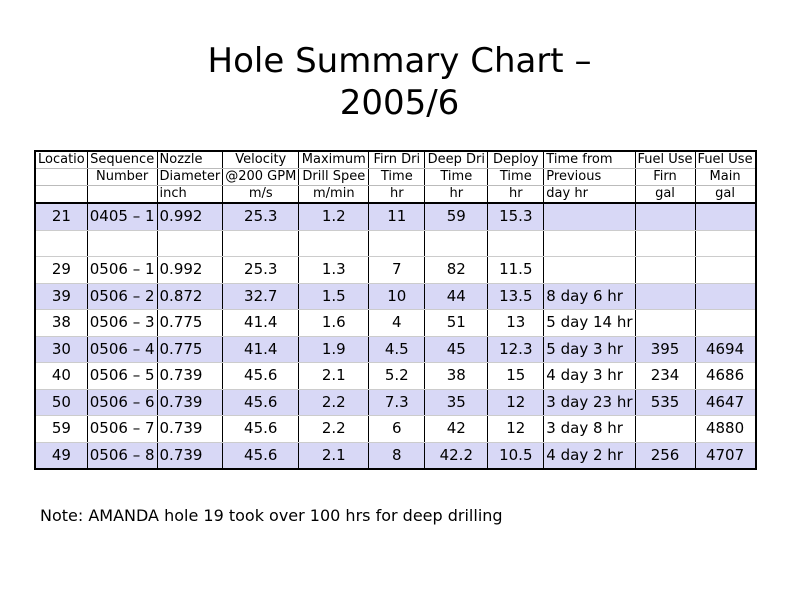 This screenshot has width=799, height=600. I want to click on cell: 13, so click(516, 323).